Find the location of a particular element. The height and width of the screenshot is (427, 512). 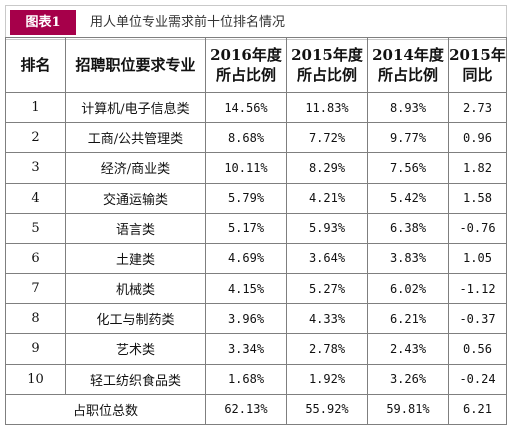

cell-rank: 10 is located at coordinates (35, 379).